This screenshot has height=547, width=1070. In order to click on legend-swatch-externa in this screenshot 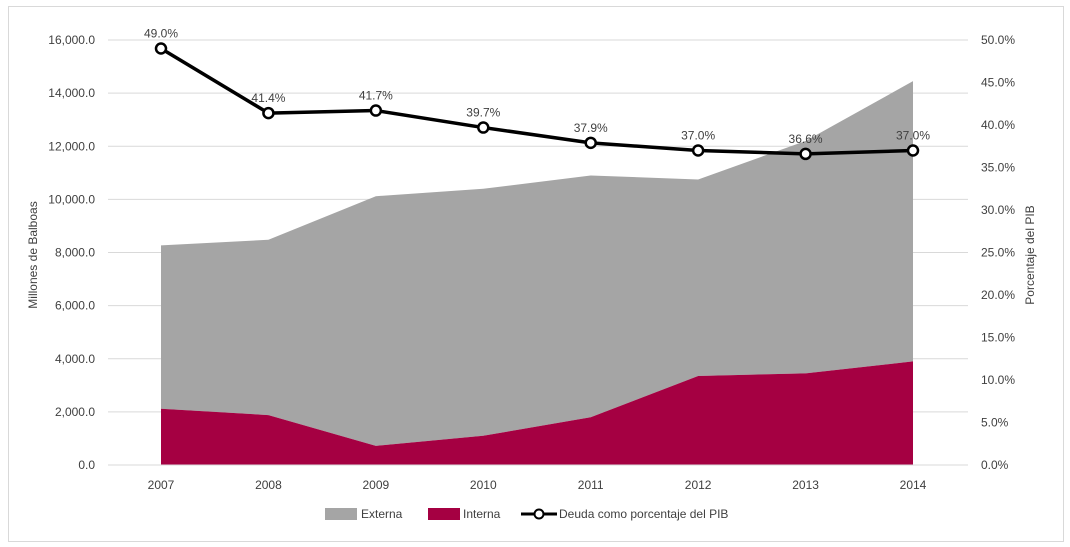, I will do `click(341, 514)`.